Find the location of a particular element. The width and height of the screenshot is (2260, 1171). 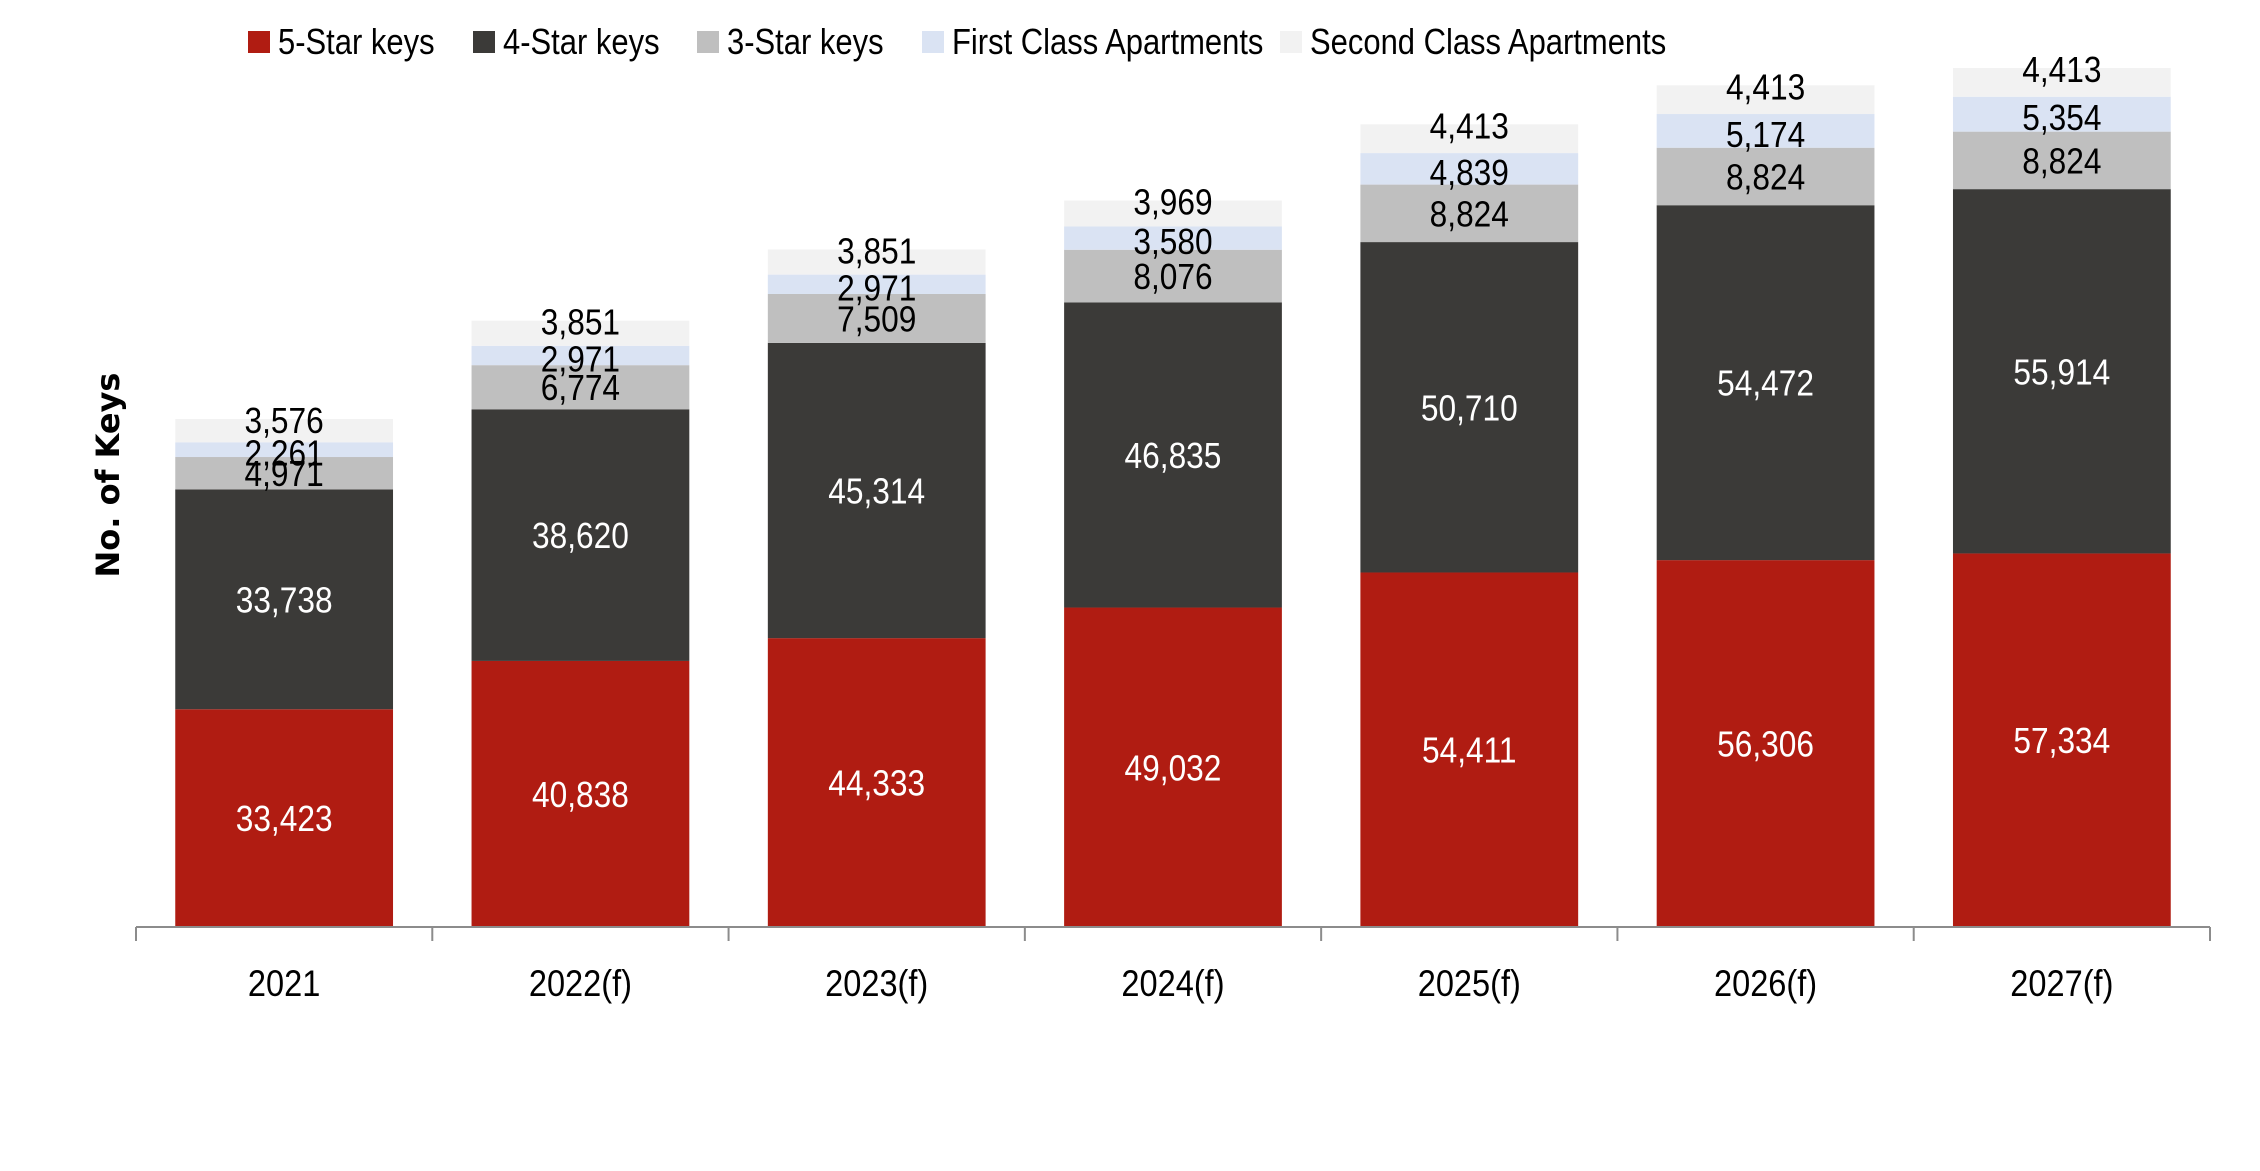

data-label: 4,971 is located at coordinates (284, 474).